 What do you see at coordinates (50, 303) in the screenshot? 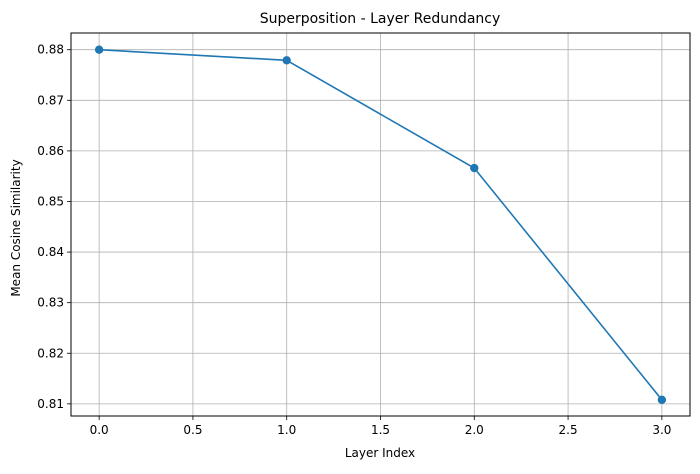
I see `y-tick-label: 0.83` at bounding box center [50, 303].